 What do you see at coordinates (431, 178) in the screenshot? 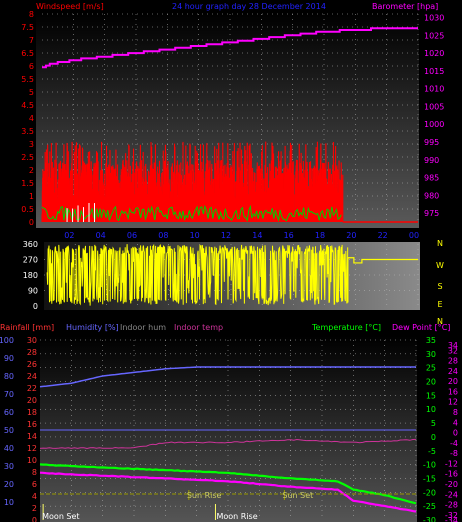
I see `barometer-tick-label: 985` at bounding box center [431, 178].